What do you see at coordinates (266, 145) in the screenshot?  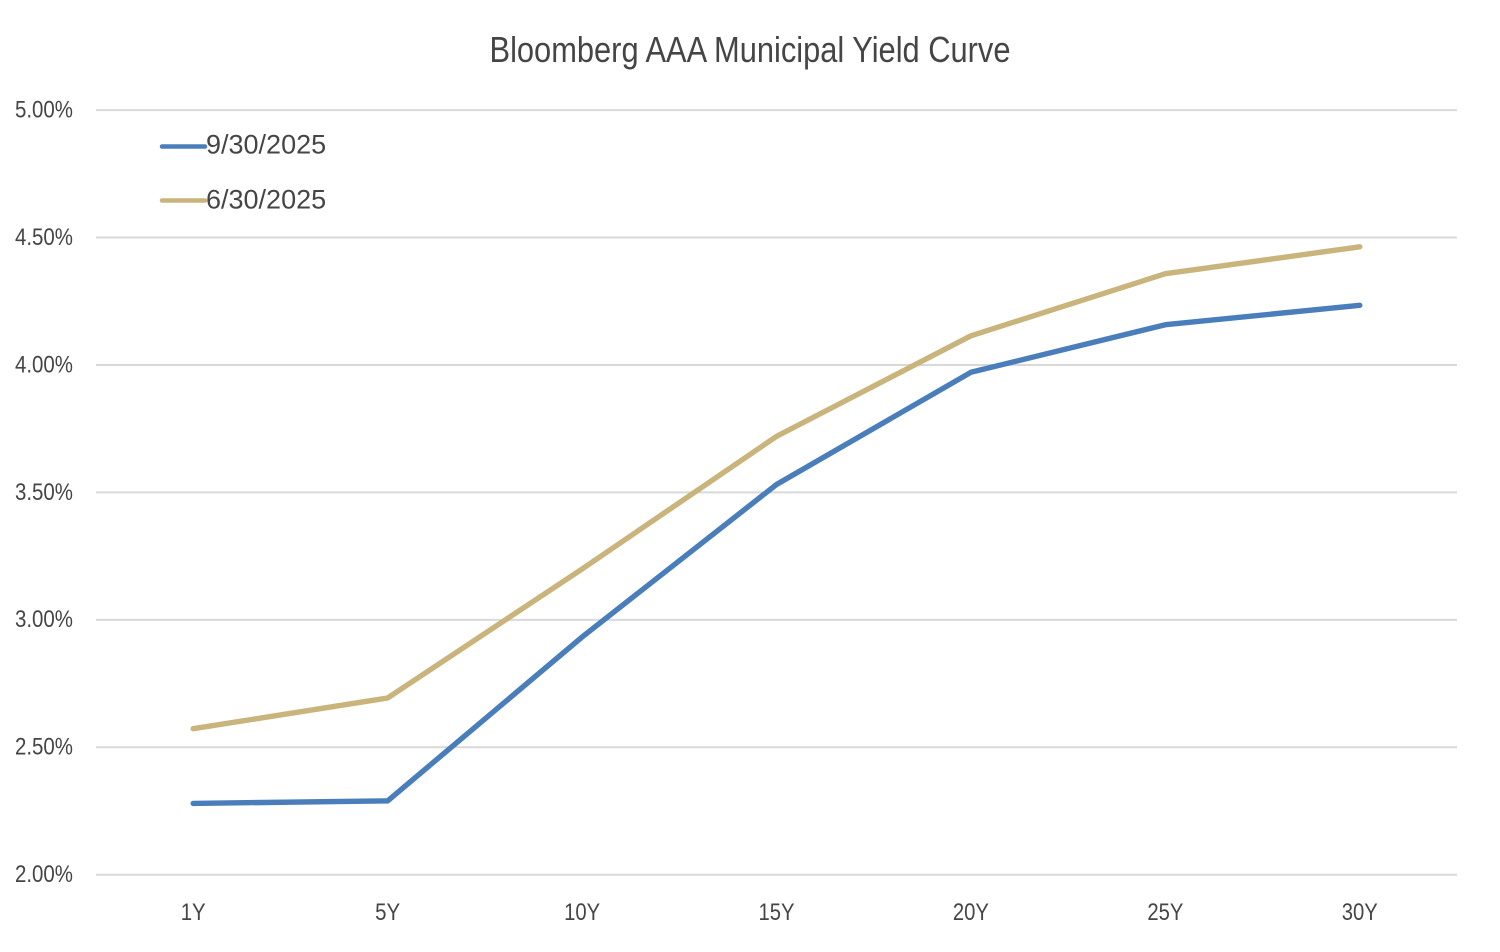 I see `svg-text: 9/30/2025` at bounding box center [266, 145].